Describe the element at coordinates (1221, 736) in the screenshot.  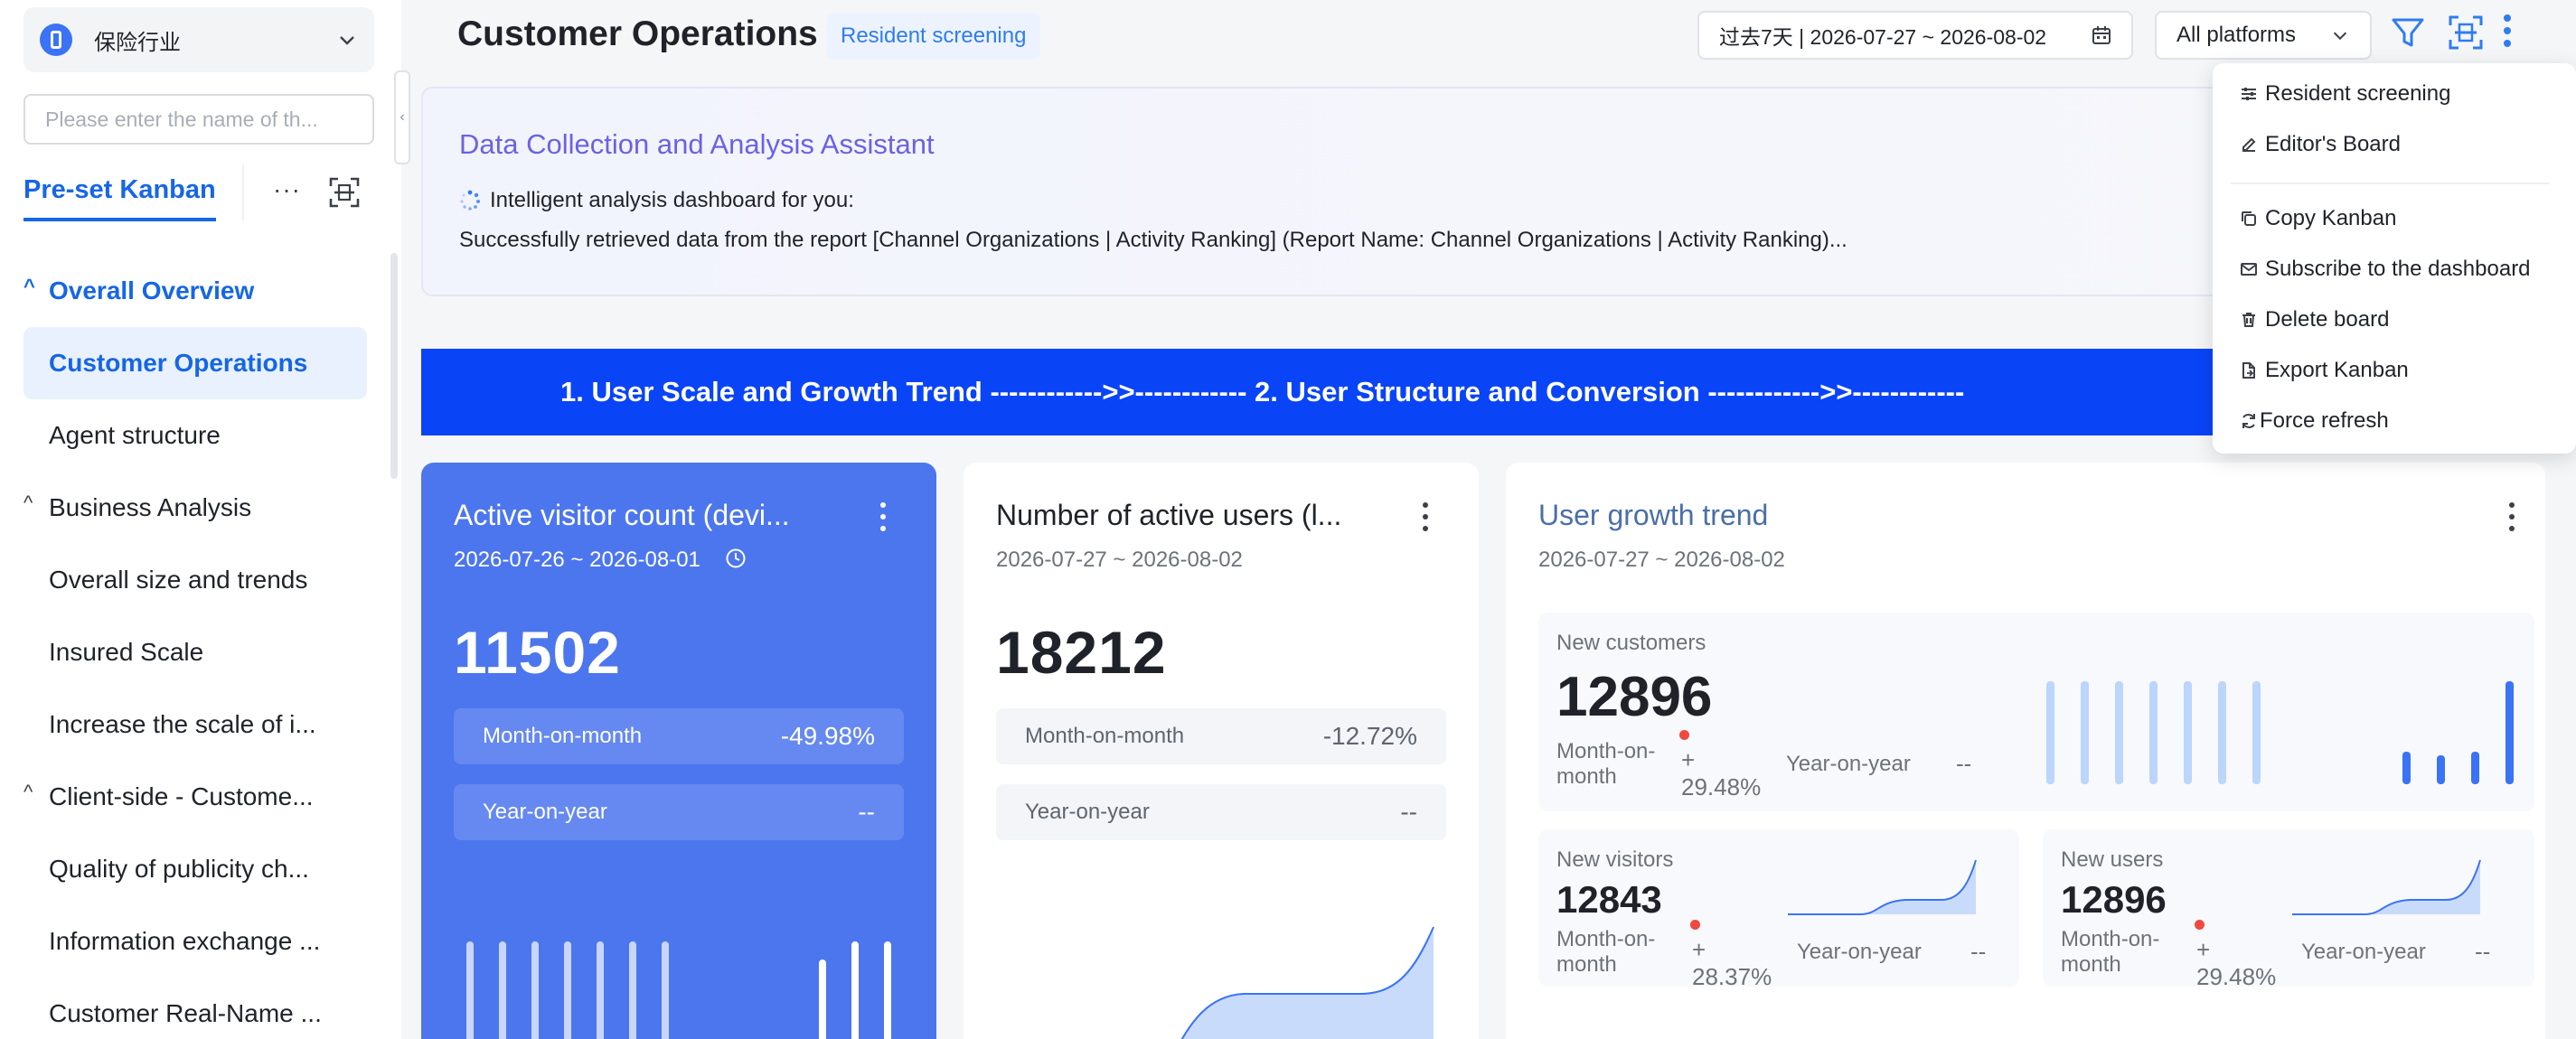
I see `mom-row: Month-on-month -12.72%` at that location.